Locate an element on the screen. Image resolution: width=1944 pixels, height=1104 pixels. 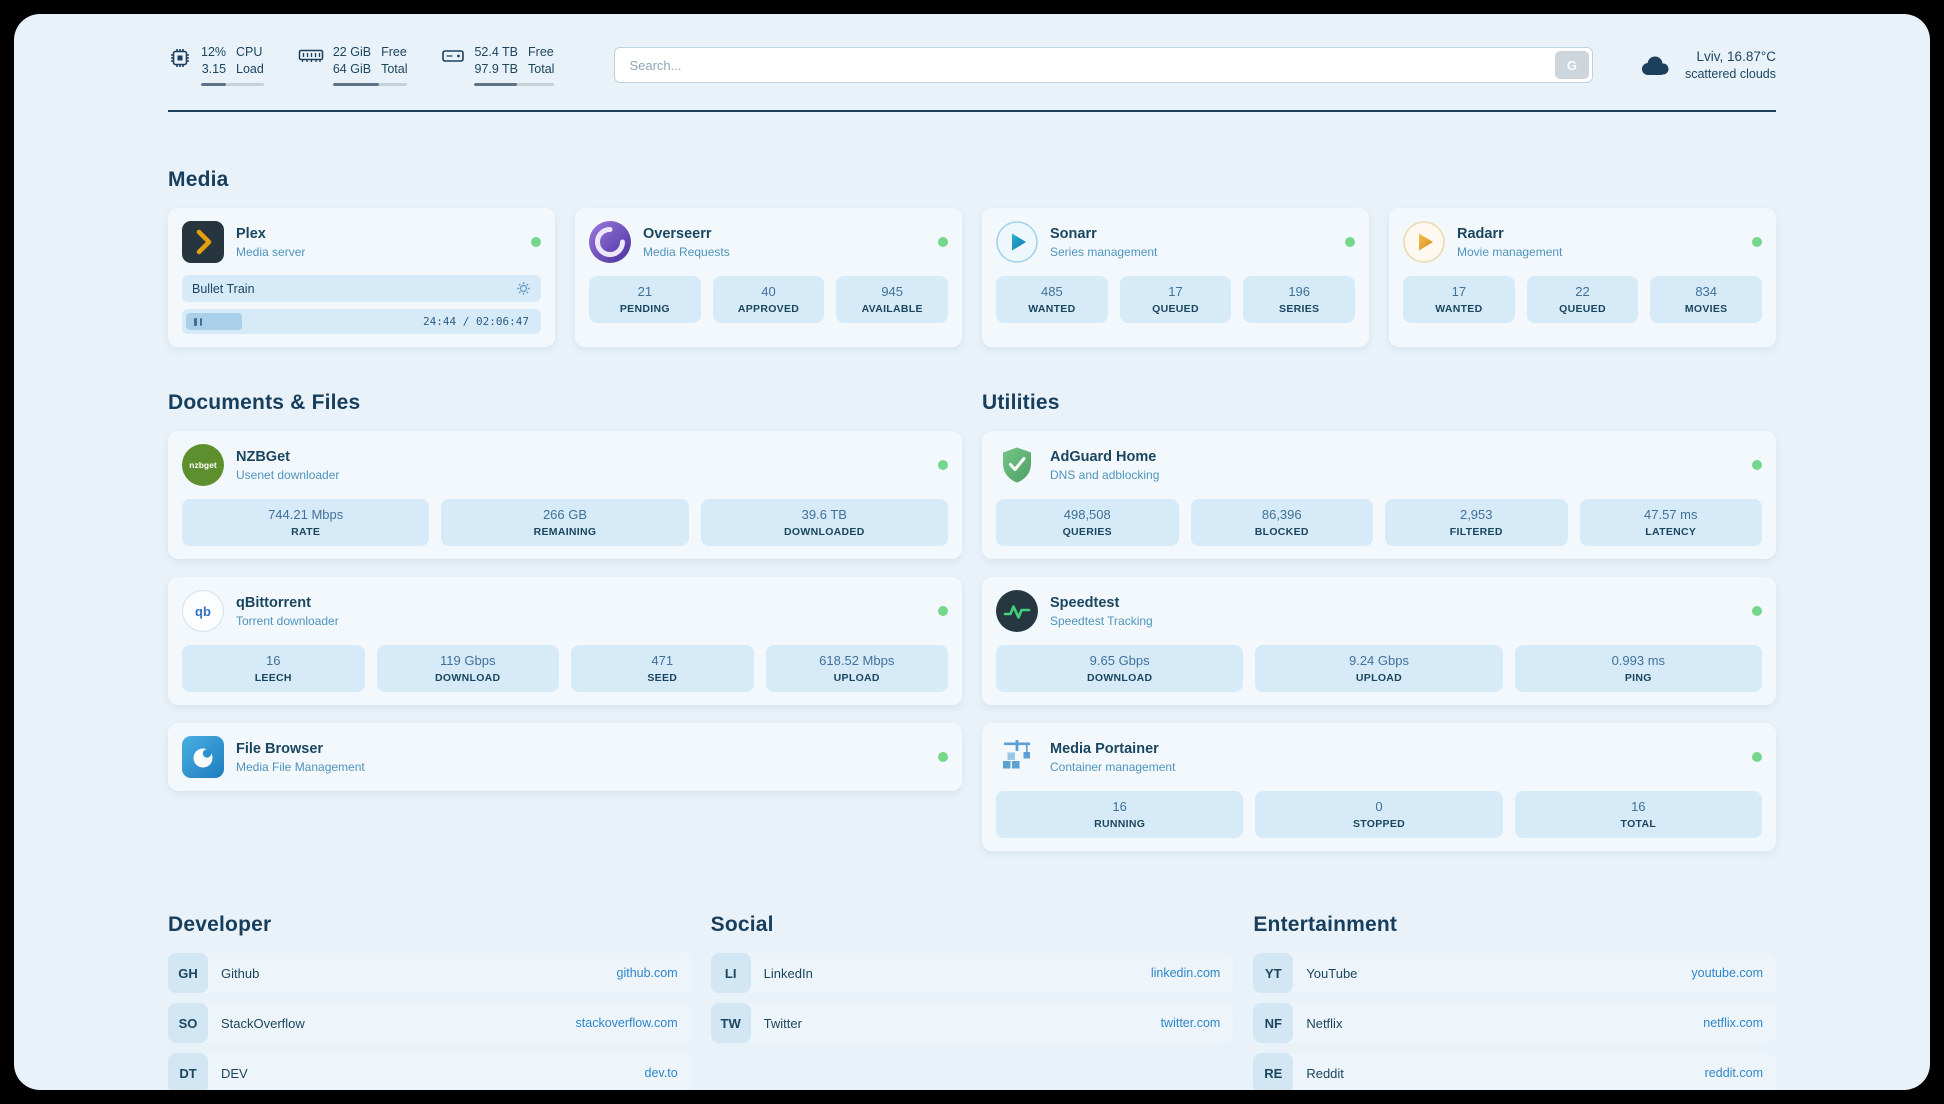
top-bar: 12% 3.15 CPU Load is located at coordinates (972, 65).